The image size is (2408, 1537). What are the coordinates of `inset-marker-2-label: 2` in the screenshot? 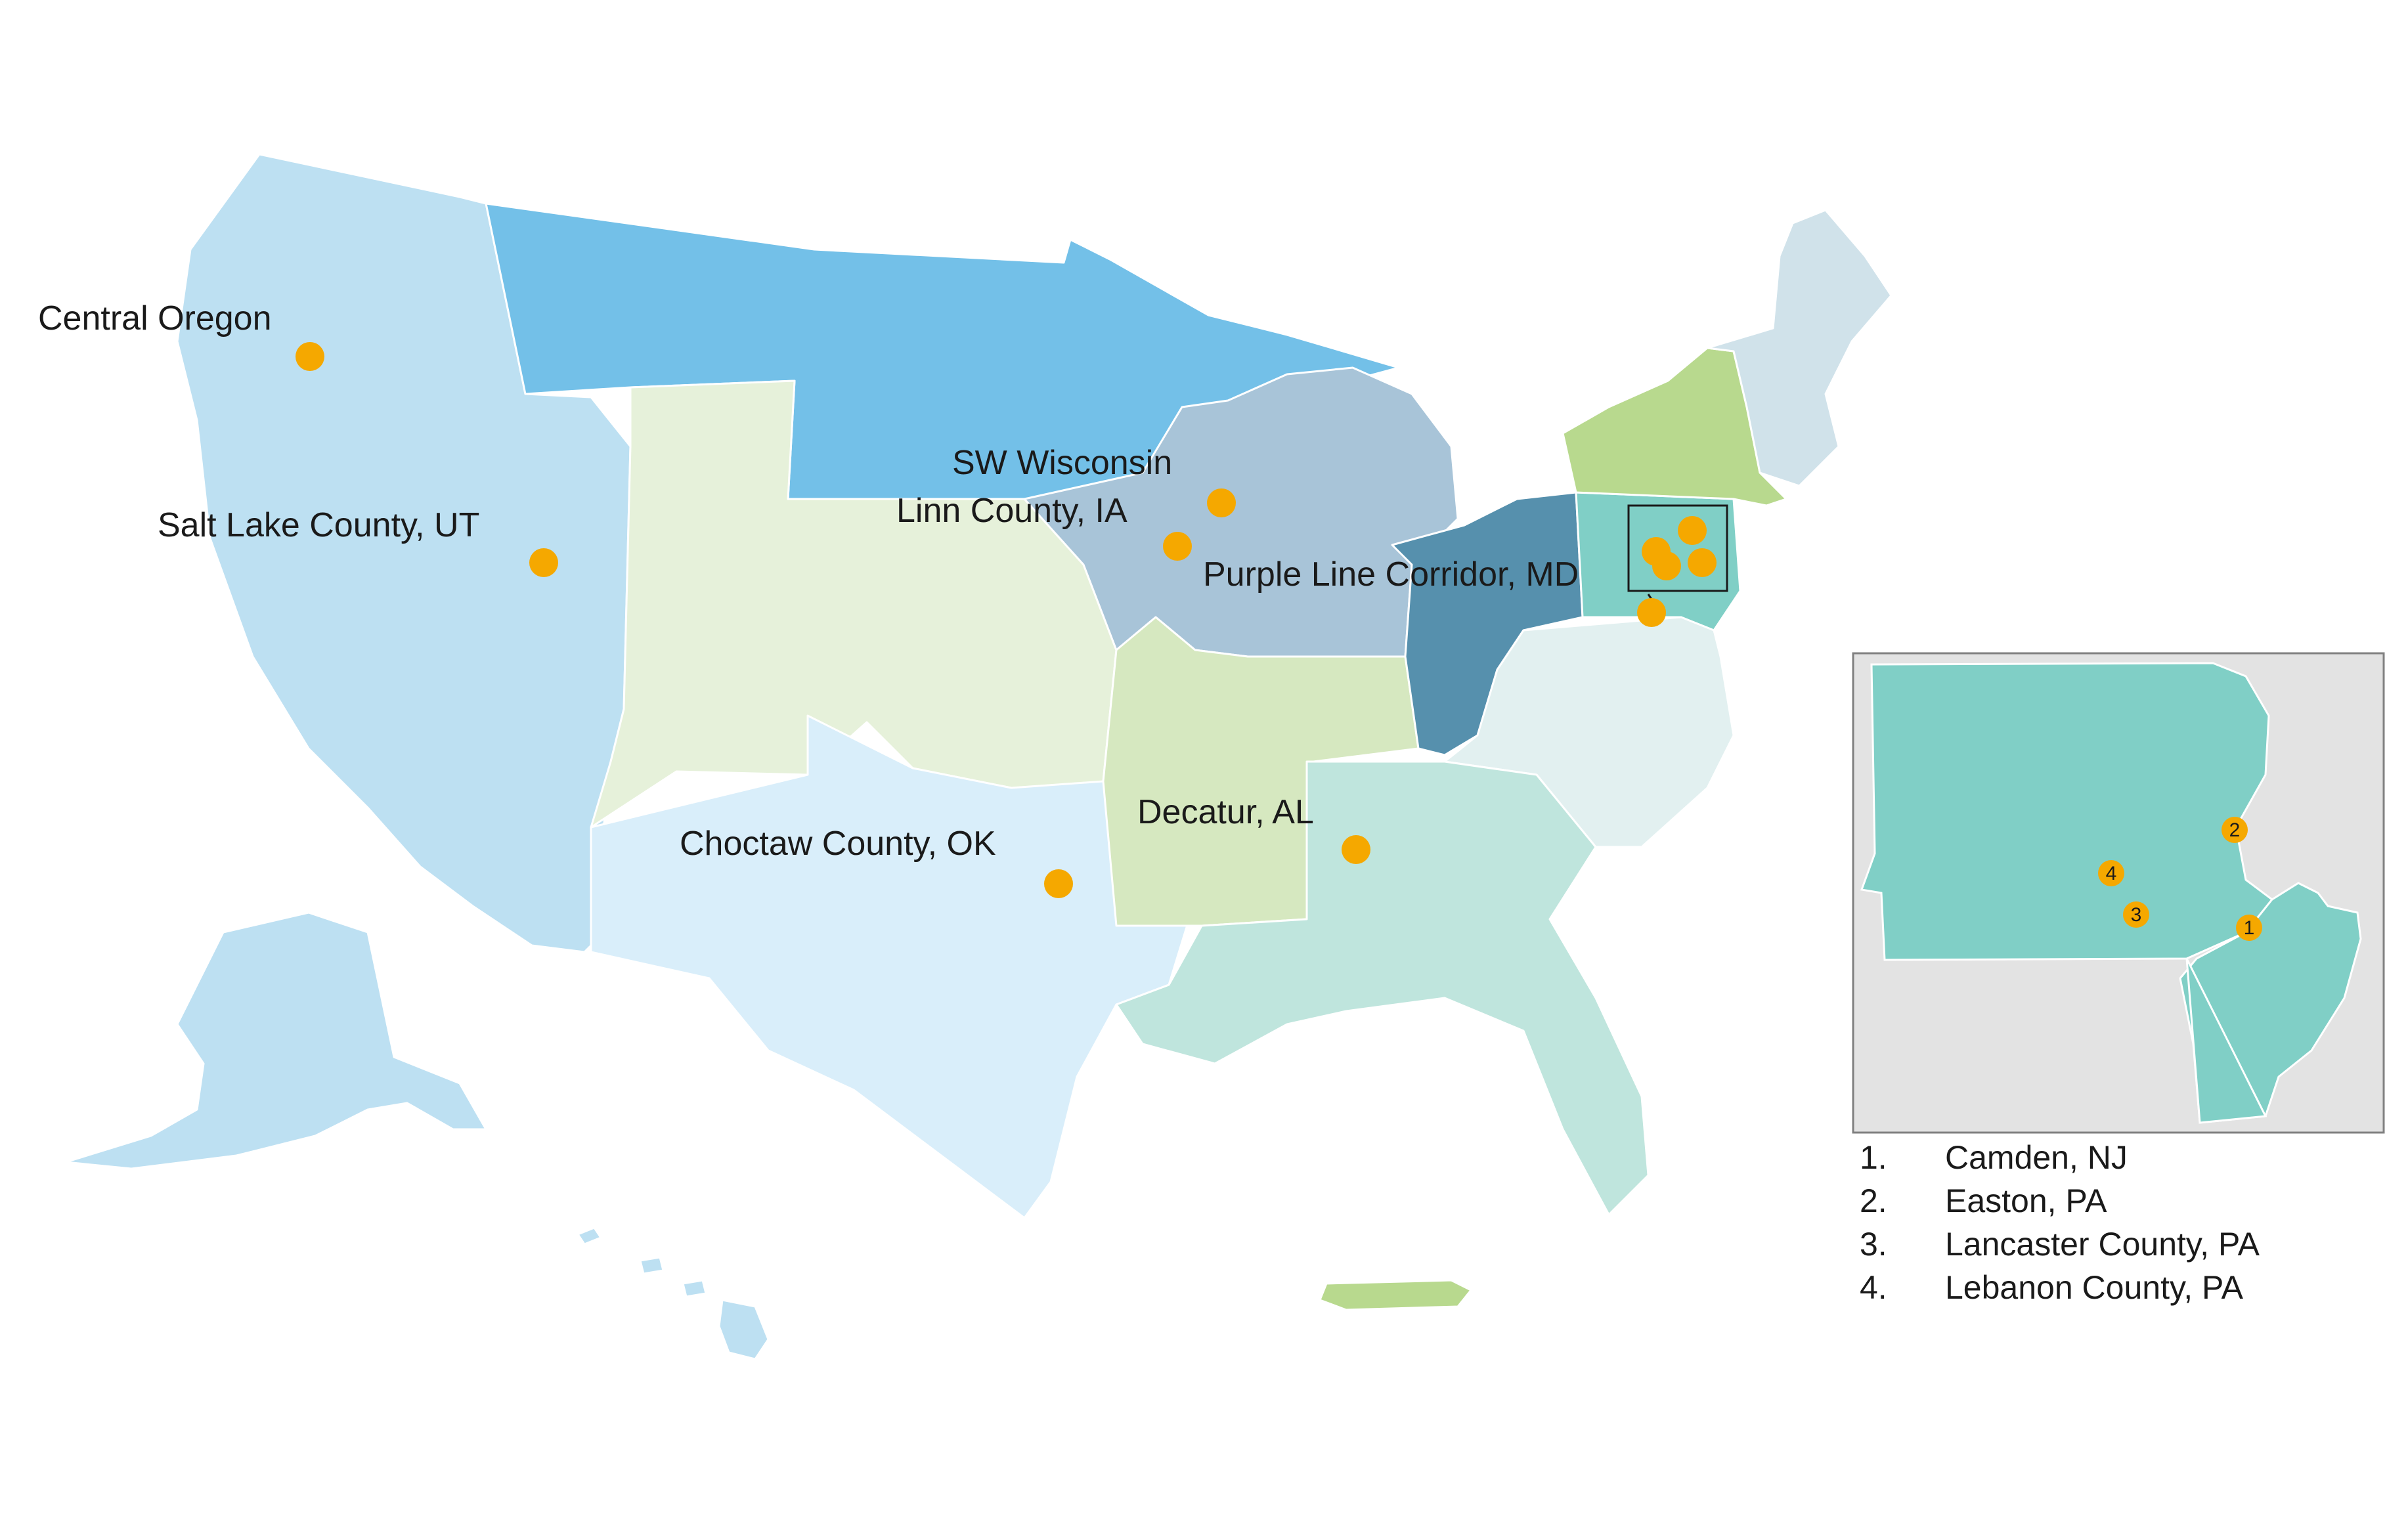 It's located at (2235, 830).